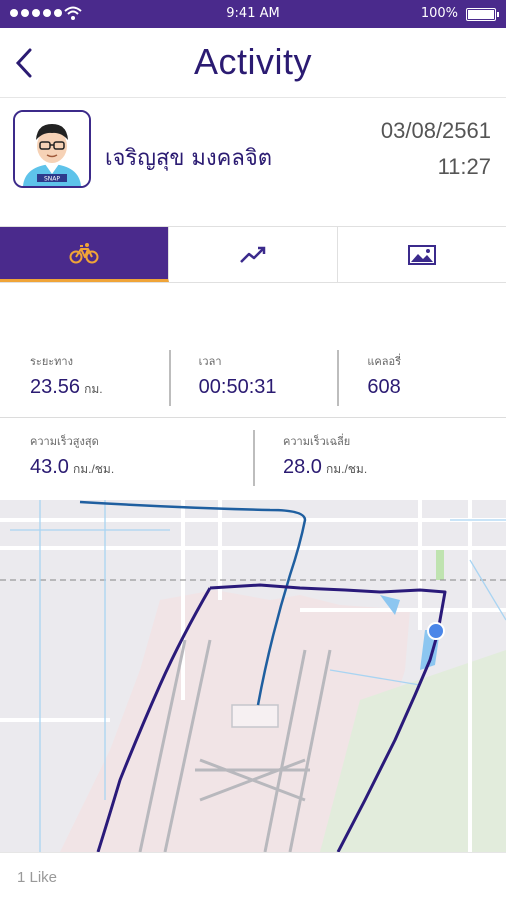  Describe the element at coordinates (93, 389) in the screenshot. I see `stat-unit: กม.` at that location.